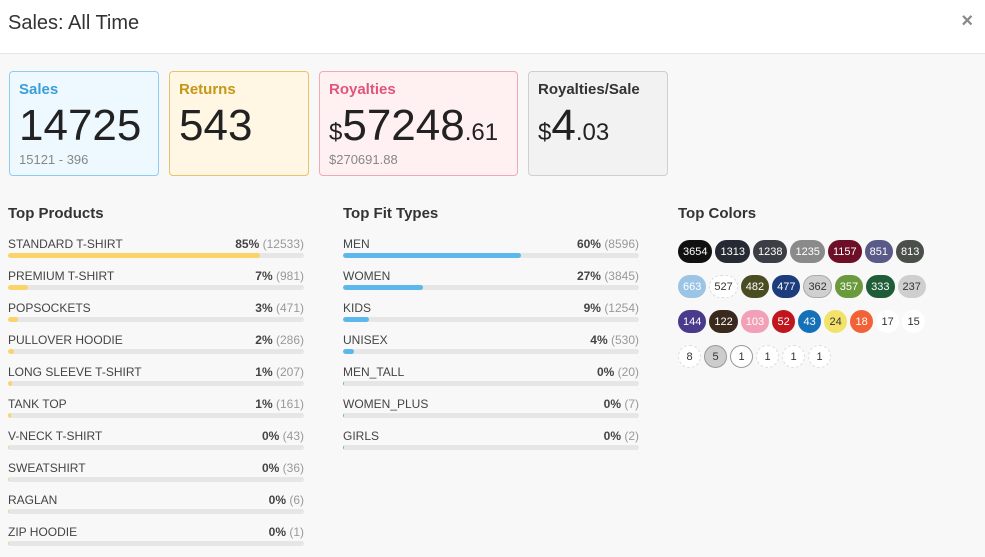  What do you see at coordinates (365, 340) in the screenshot?
I see `top_fit_types-name: UNISEX` at bounding box center [365, 340].